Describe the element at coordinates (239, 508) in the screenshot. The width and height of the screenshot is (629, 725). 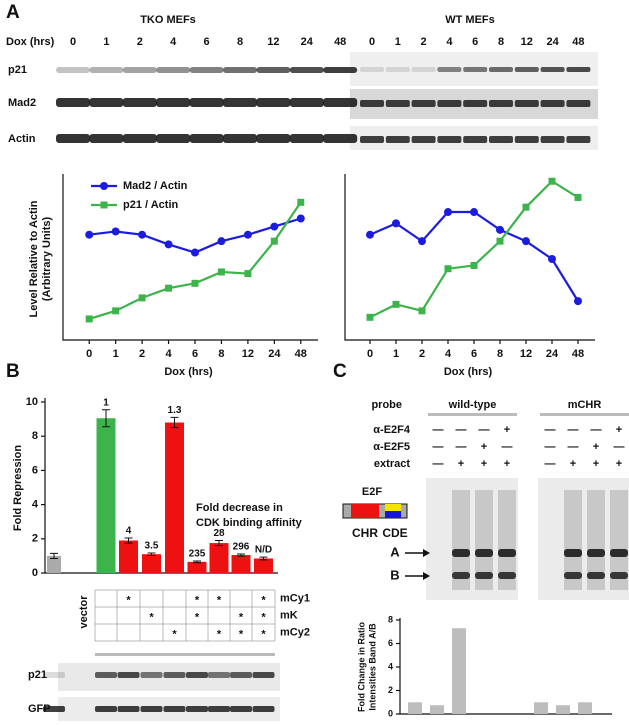
I see `note: Fold decrease in` at that location.